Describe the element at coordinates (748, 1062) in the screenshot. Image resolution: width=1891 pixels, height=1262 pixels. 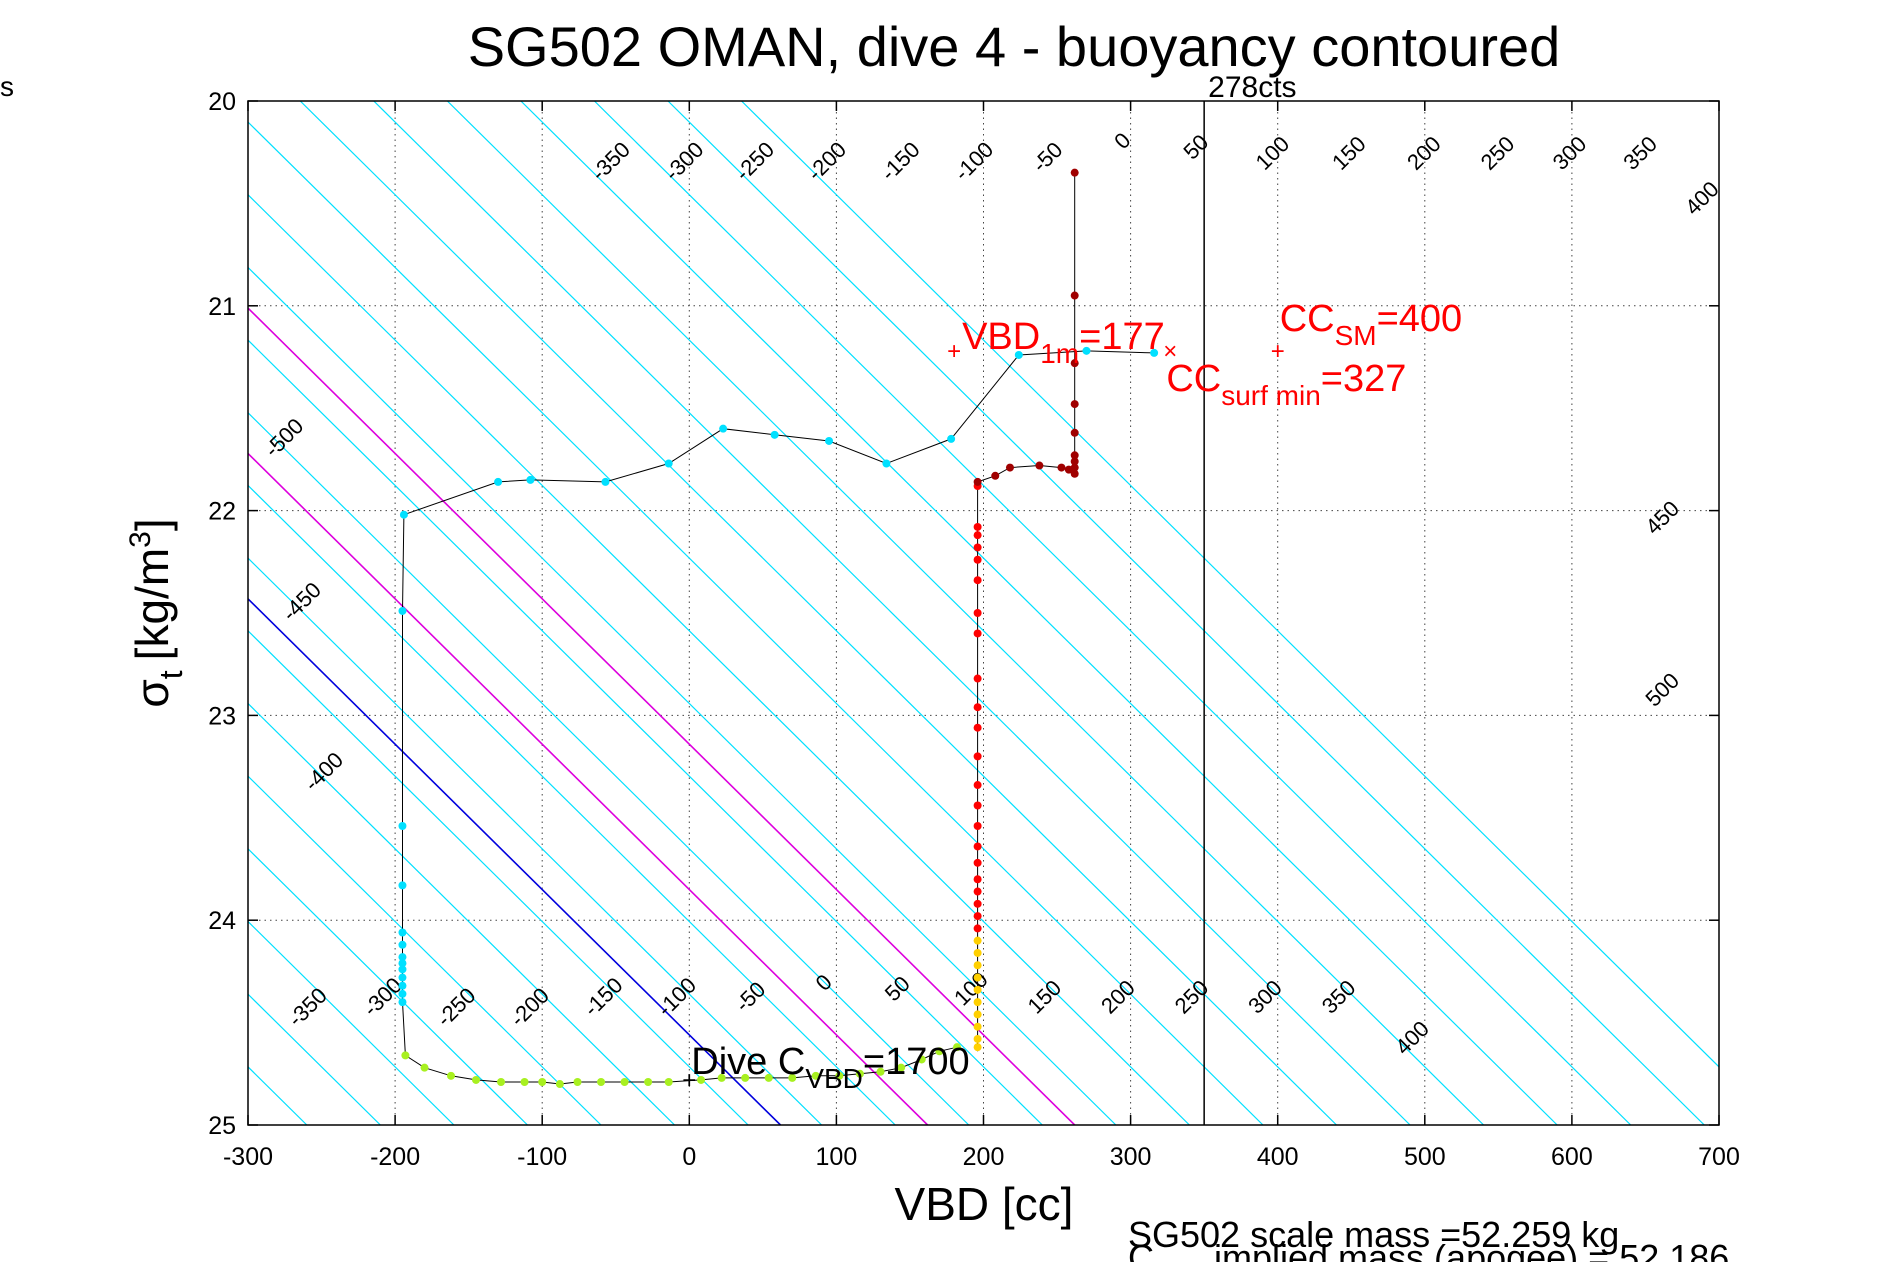
I see `dive-c-vbd-label-main: Dive C` at that location.